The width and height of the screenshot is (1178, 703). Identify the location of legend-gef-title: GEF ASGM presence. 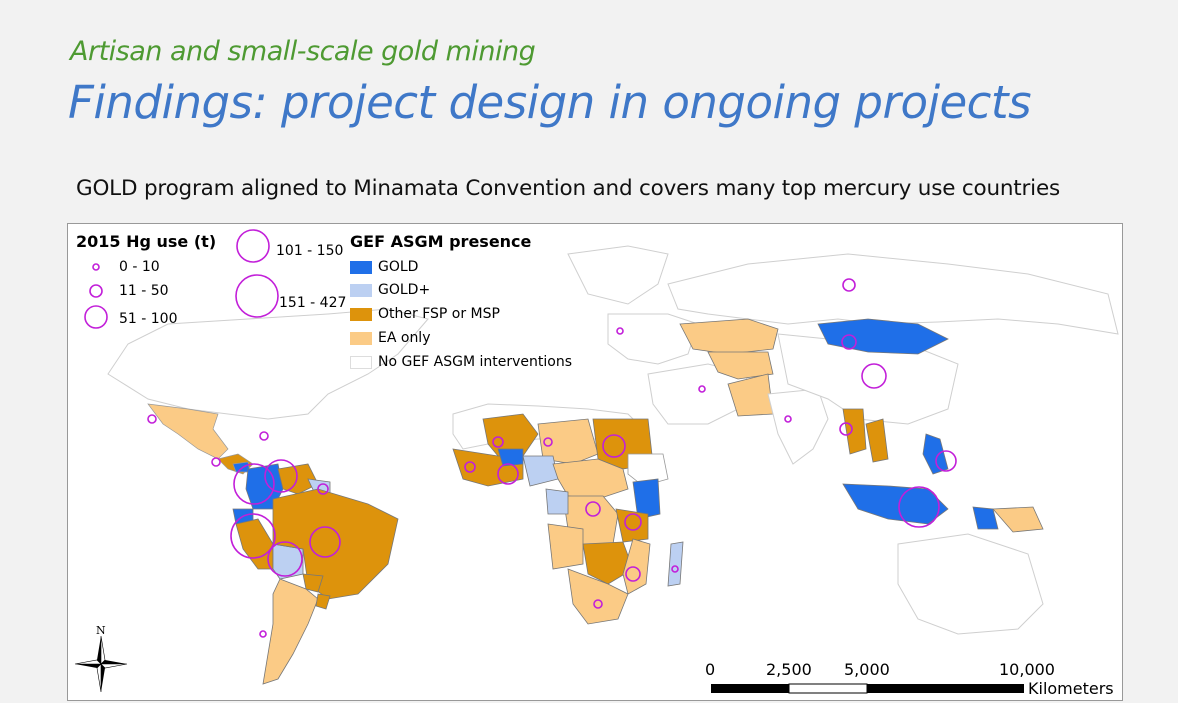
(441, 241).